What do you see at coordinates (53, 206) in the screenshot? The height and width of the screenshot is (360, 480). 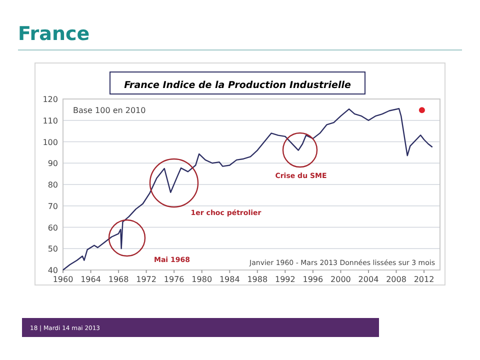 I see `y-tick-label: 70` at bounding box center [53, 206].